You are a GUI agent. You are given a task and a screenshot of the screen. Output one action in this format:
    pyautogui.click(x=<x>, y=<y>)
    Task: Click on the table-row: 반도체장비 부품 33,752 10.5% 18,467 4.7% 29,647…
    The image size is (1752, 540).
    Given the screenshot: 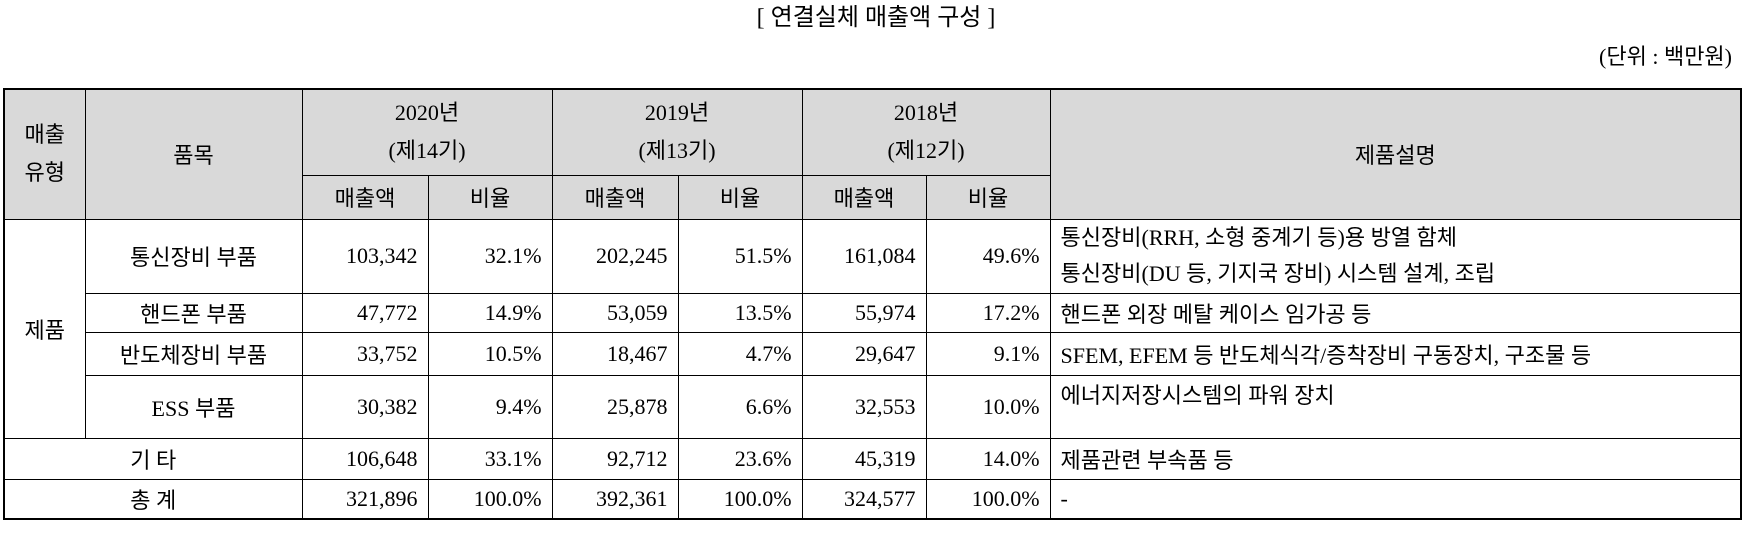 What is the action you would take?
    pyautogui.click(x=873, y=353)
    